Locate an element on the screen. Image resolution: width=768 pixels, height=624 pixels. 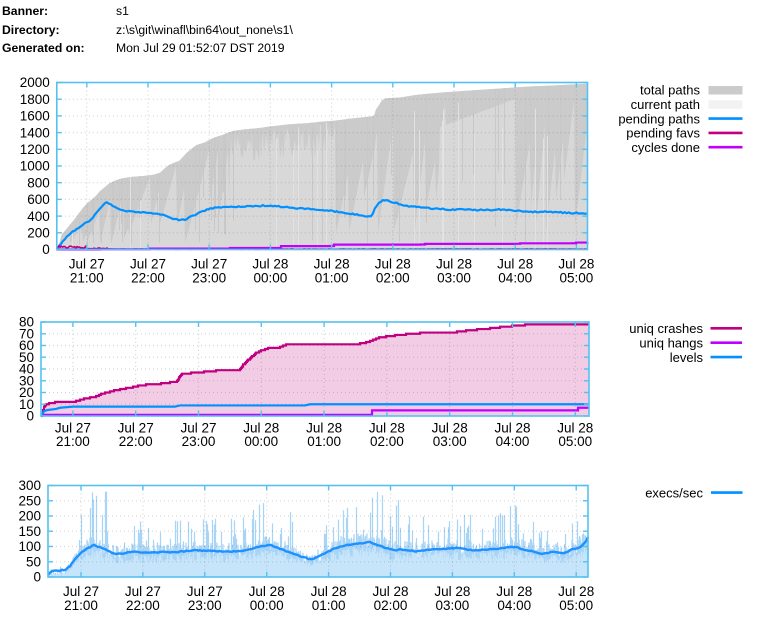
svg-text: 60 is located at coordinates (26, 345).